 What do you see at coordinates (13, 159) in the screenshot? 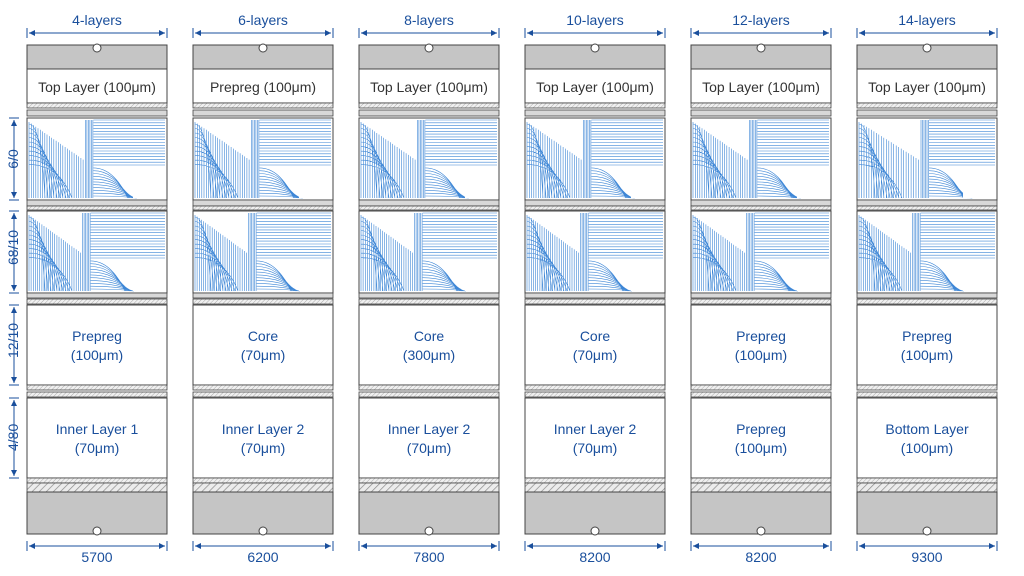
I see `side-label-1: 6/0` at bounding box center [13, 159].